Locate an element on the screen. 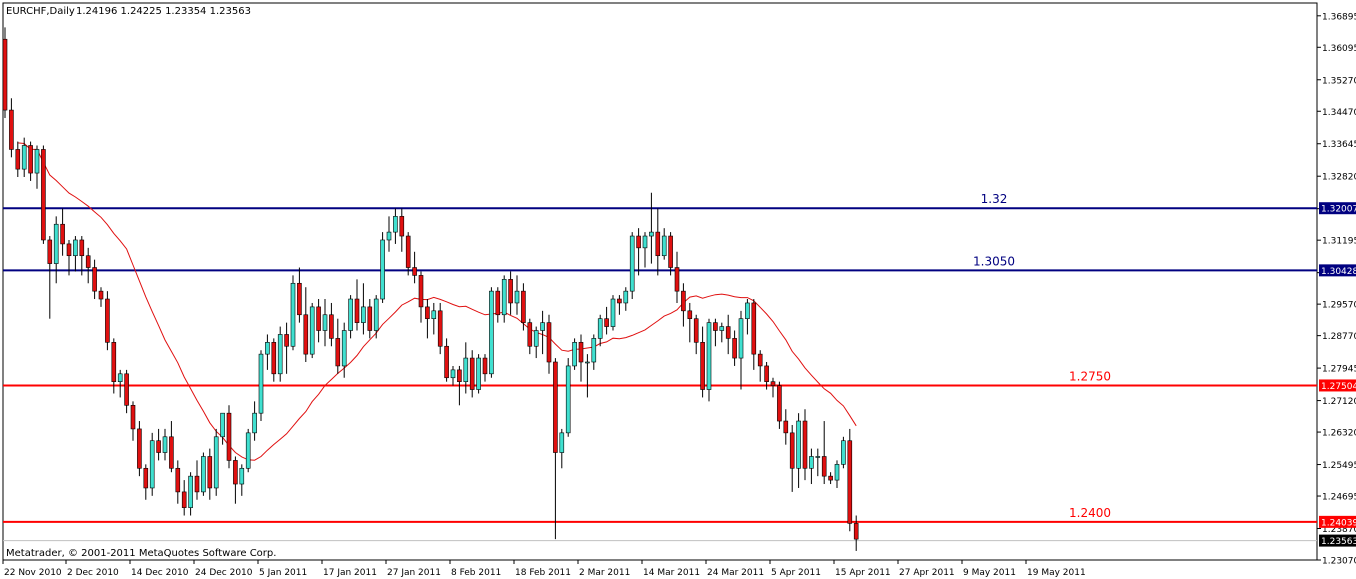 The height and width of the screenshot is (579, 1356). level-price-tag: 1.32007 is located at coordinates (1338, 210).